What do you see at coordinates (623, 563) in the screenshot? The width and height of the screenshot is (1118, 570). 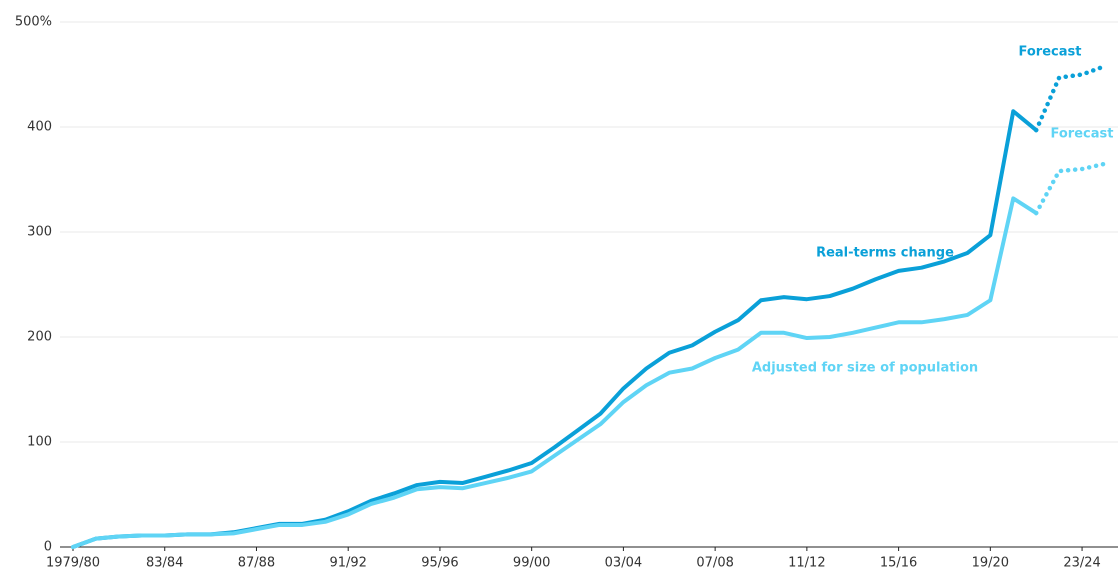 I see `x-tick-label: 03/04` at bounding box center [623, 563].